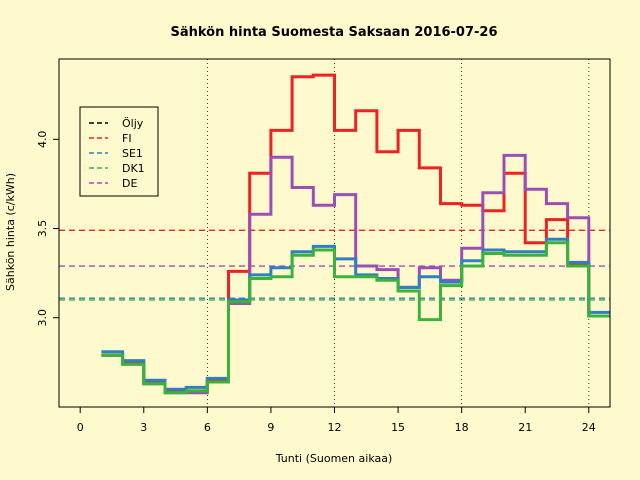 The image size is (640, 480). What do you see at coordinates (129, 183) in the screenshot?
I see `legend-entry: DE` at bounding box center [129, 183].